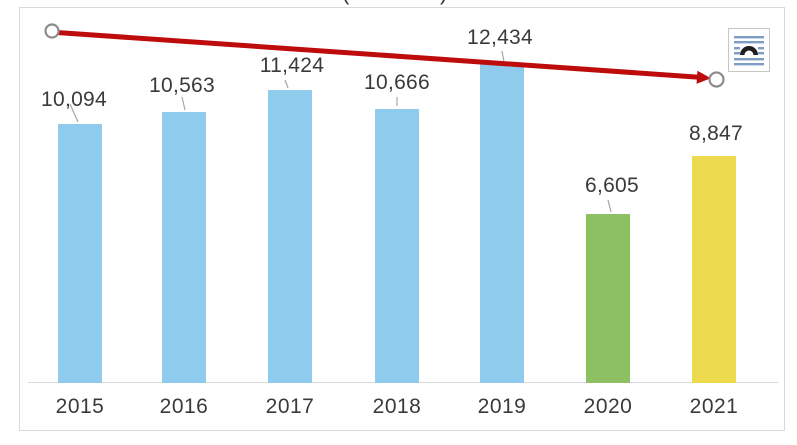  What do you see at coordinates (182, 85) in the screenshot?
I see `data-label-2016: 10,563` at bounding box center [182, 85].